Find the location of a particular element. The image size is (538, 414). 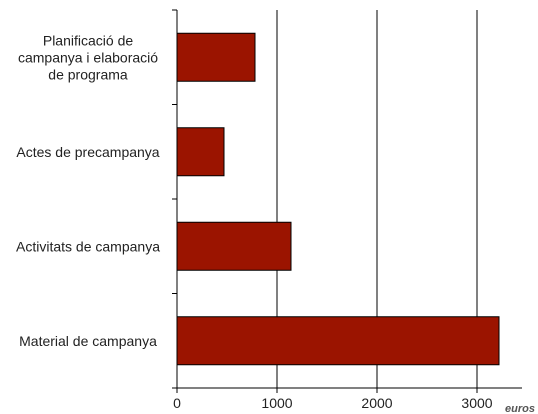

tick-labels: 0 1000 2000 3000 is located at coordinates (333, 403).